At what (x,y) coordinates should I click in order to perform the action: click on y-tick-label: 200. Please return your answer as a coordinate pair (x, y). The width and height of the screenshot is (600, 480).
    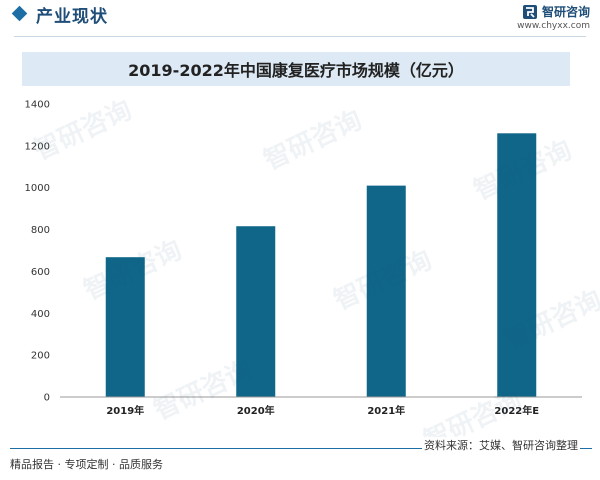
    Looking at the image, I should click on (40, 356).